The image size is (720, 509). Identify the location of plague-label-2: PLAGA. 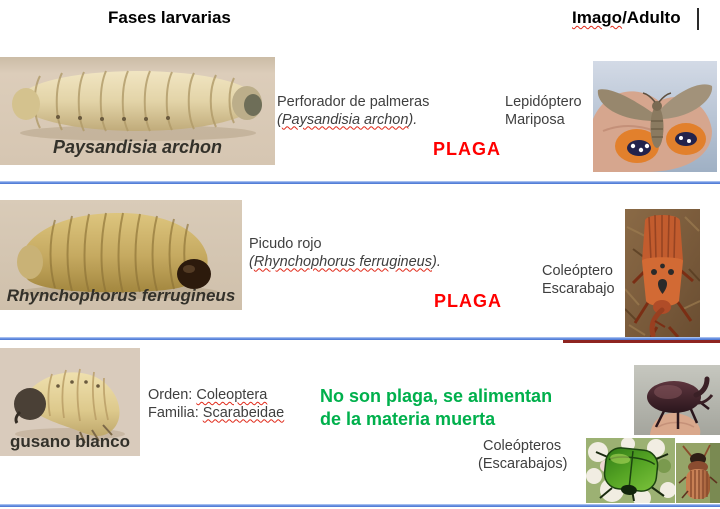
(468, 301).